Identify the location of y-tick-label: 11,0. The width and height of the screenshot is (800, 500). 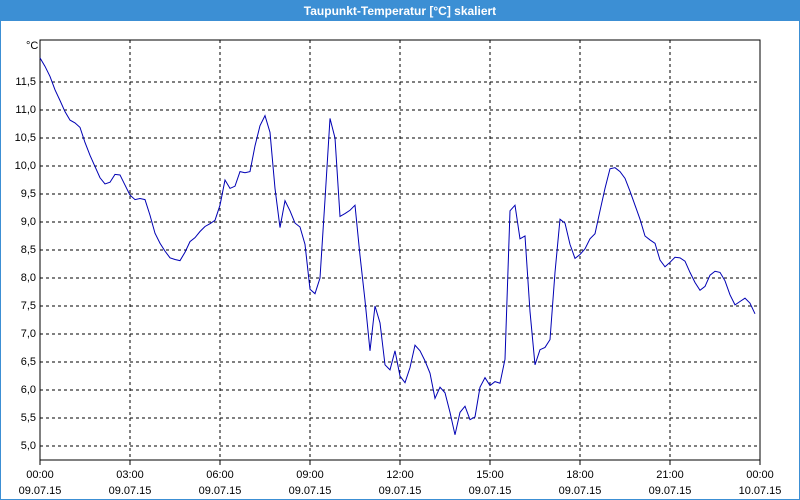
(25, 110).